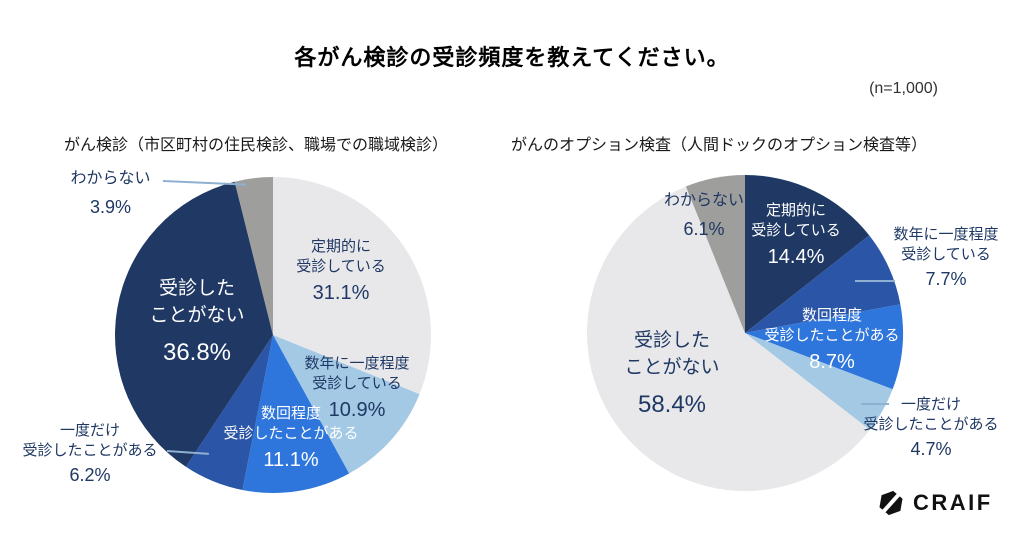  I want to click on page-title: 各がん検診の受診頻度を教えてください。, so click(512, 57).